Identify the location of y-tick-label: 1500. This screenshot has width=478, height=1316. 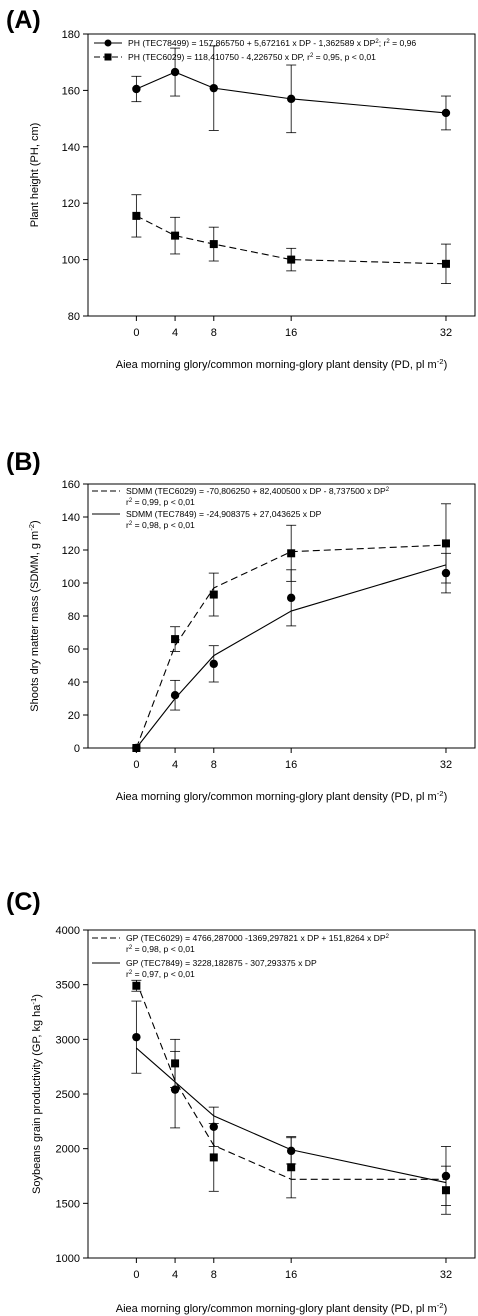
(68, 1204).